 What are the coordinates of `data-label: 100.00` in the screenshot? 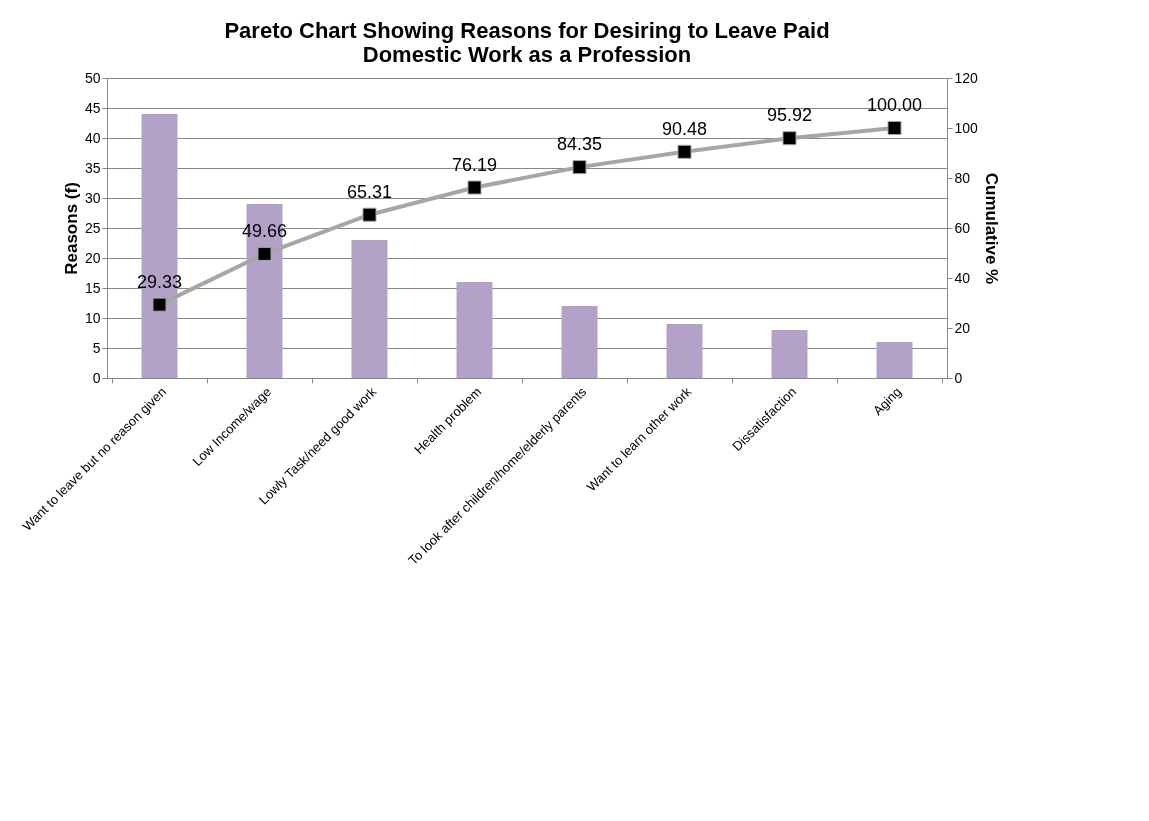 It's located at (894, 105).